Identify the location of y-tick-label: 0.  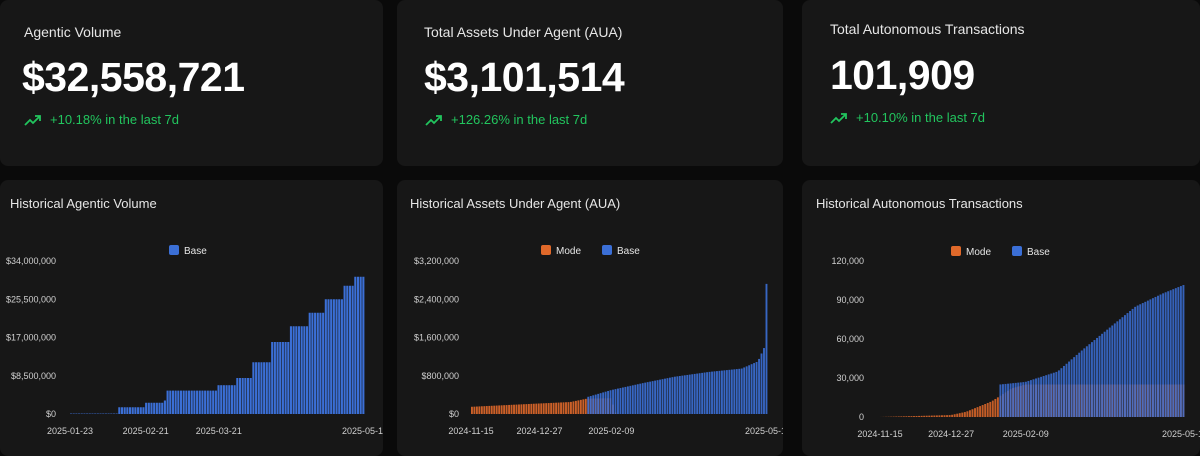
(861, 417).